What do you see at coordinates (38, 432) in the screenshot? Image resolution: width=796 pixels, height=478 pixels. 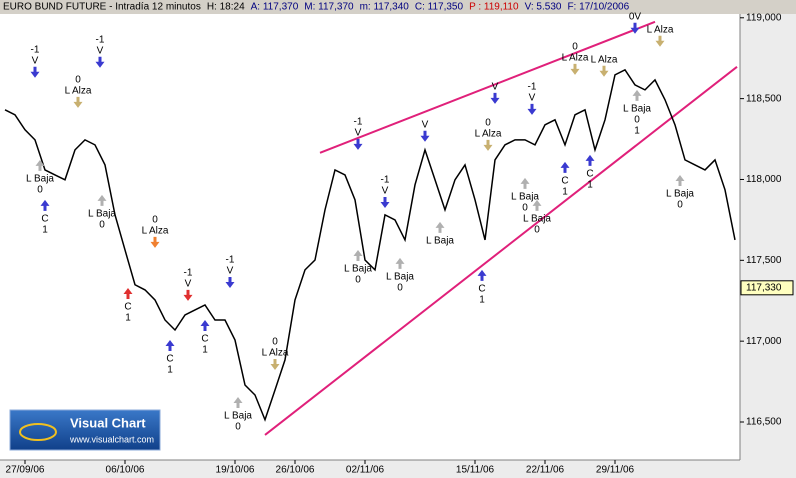 I see `logo-icon` at bounding box center [38, 432].